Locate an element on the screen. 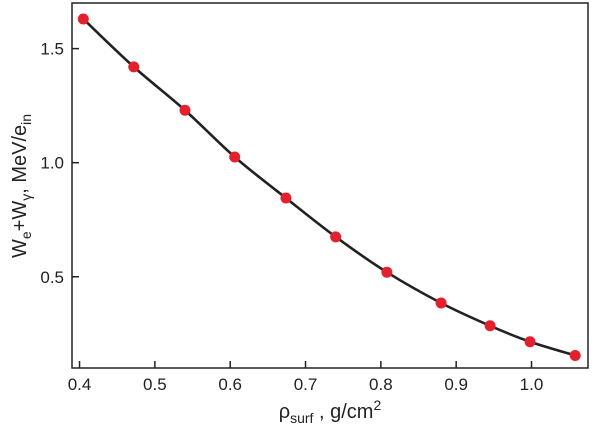 The height and width of the screenshot is (432, 600). x-tick-label: 0.9 is located at coordinates (456, 384).